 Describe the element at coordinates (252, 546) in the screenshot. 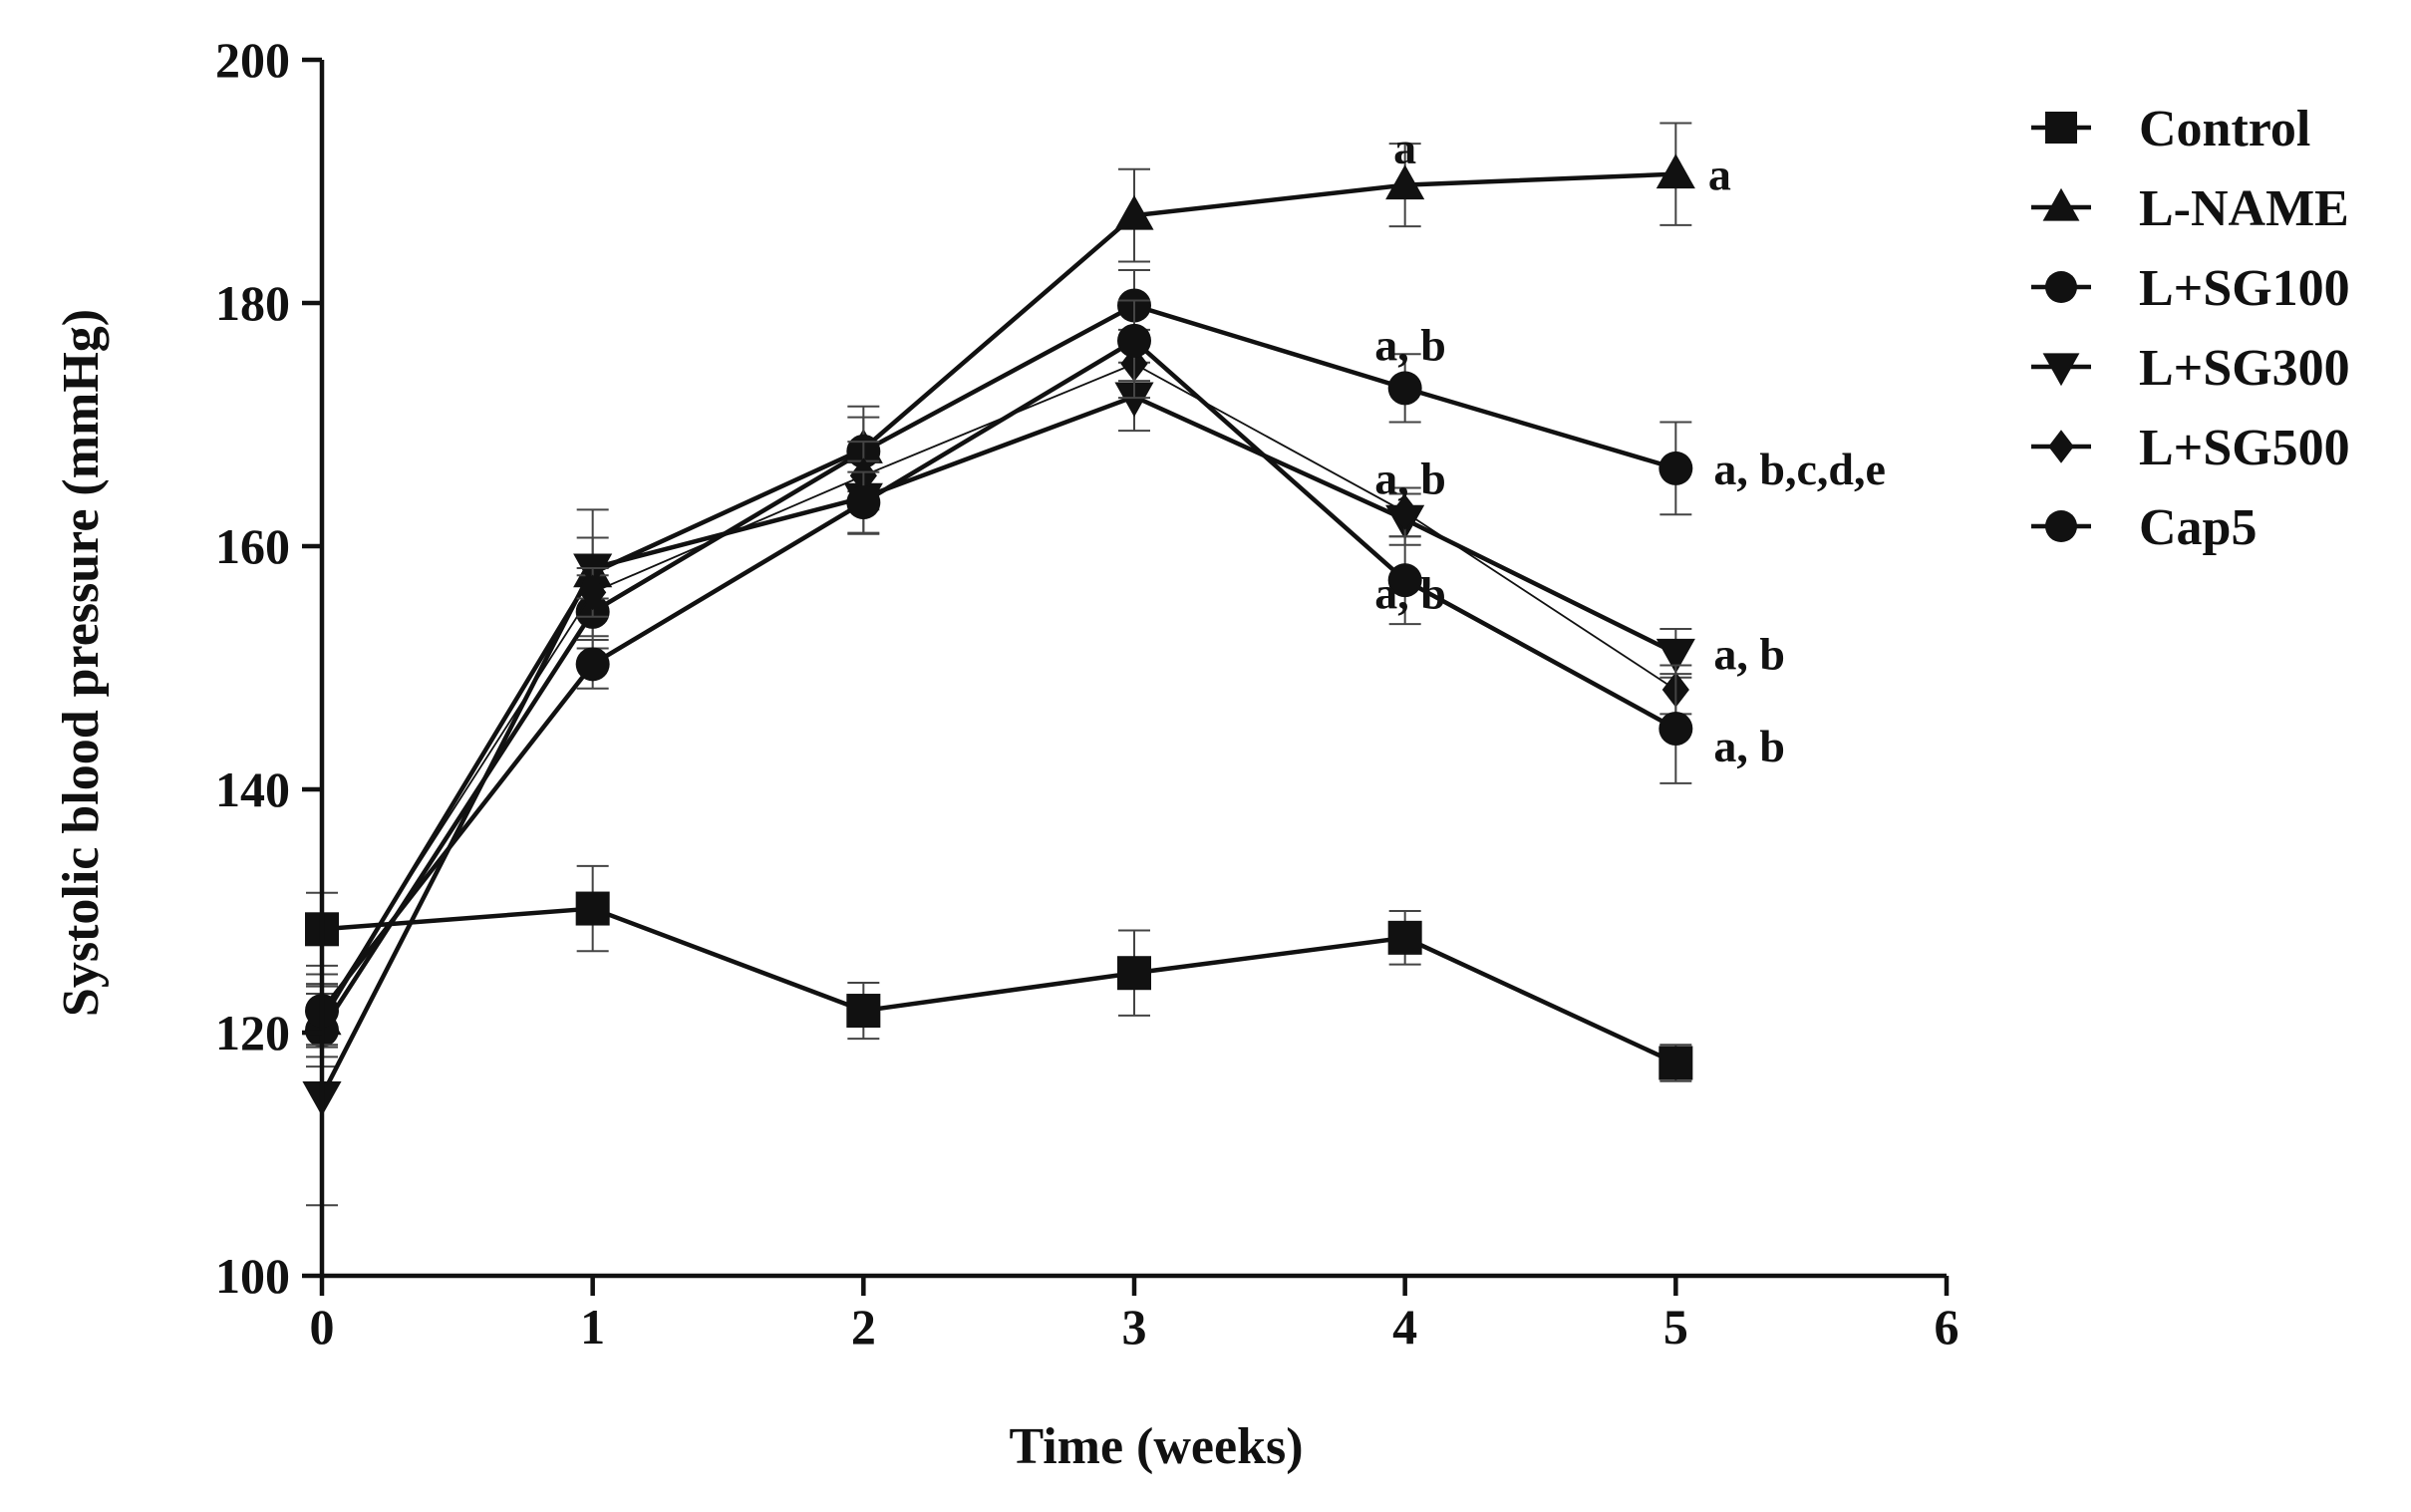

I see `y-tick-label-160: 160` at that location.